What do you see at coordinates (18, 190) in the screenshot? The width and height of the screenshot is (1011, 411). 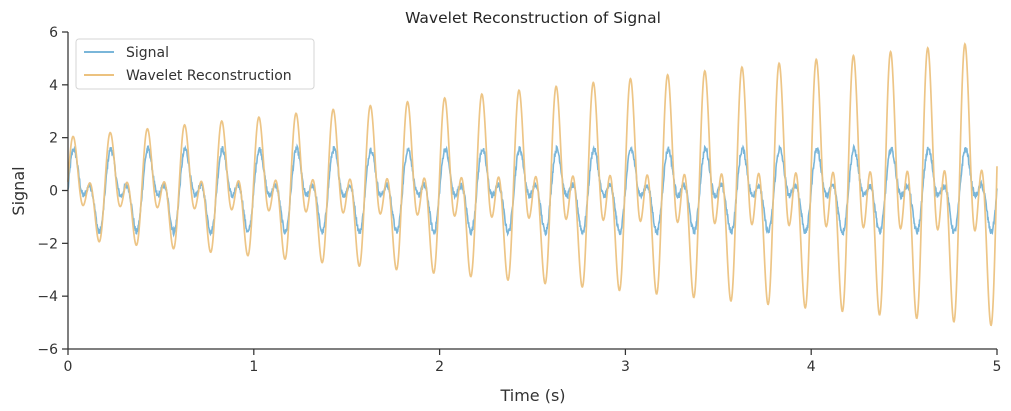 I see `y-axis-title: Signal` at bounding box center [18, 190].